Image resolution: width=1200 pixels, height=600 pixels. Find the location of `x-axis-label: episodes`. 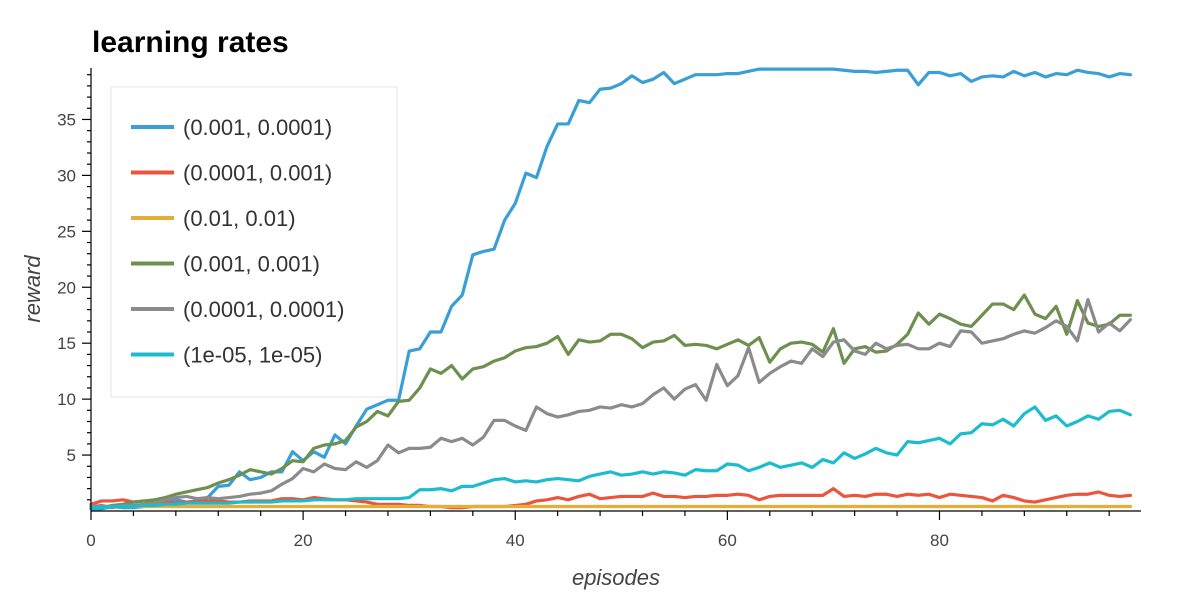

x-axis-label: episodes is located at coordinates (616, 577).